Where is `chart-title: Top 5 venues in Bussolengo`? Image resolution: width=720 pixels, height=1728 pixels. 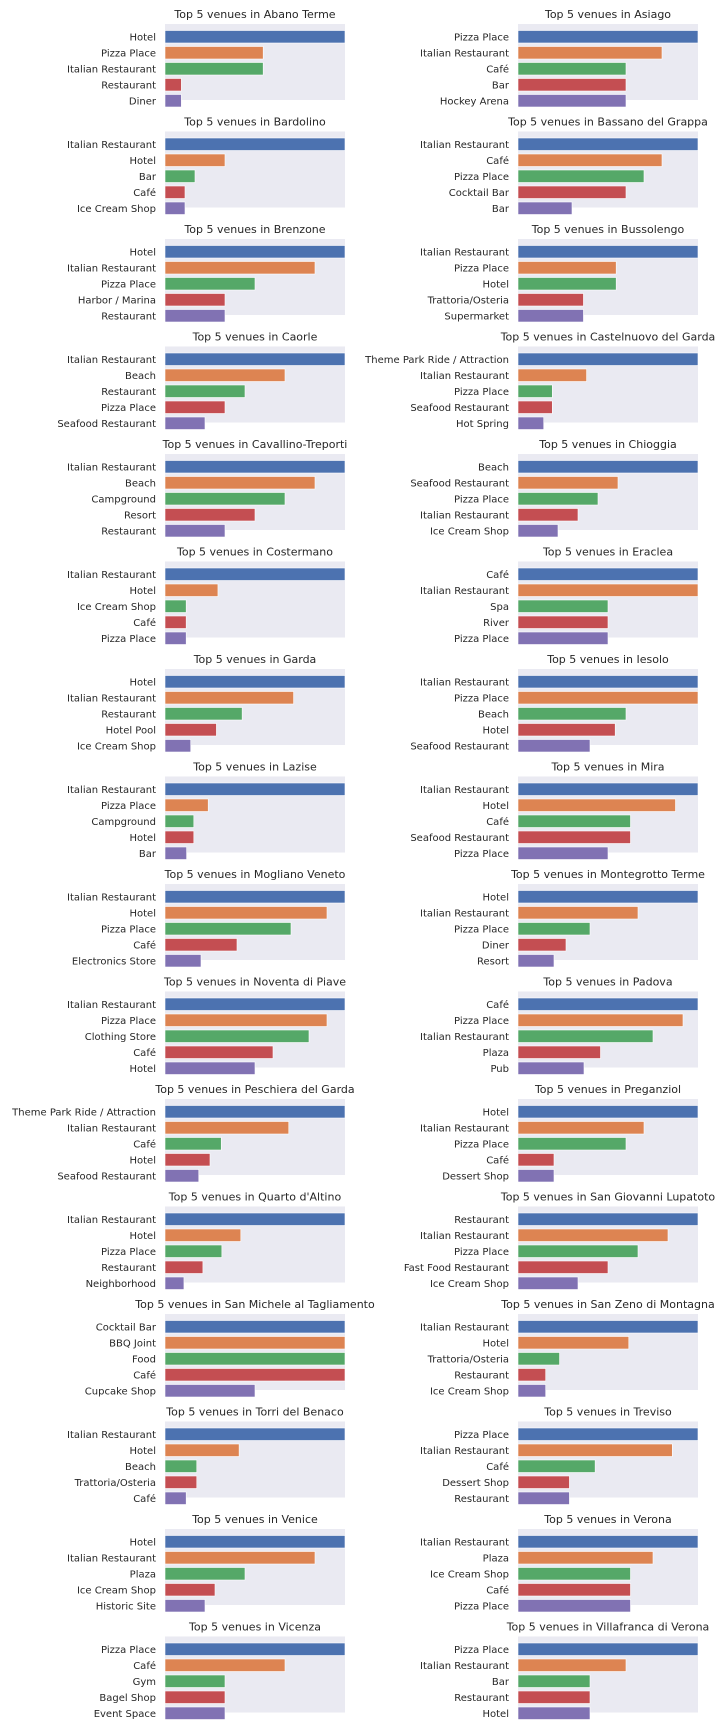 chart-title: Top 5 venues in Bussolengo is located at coordinates (608, 229).